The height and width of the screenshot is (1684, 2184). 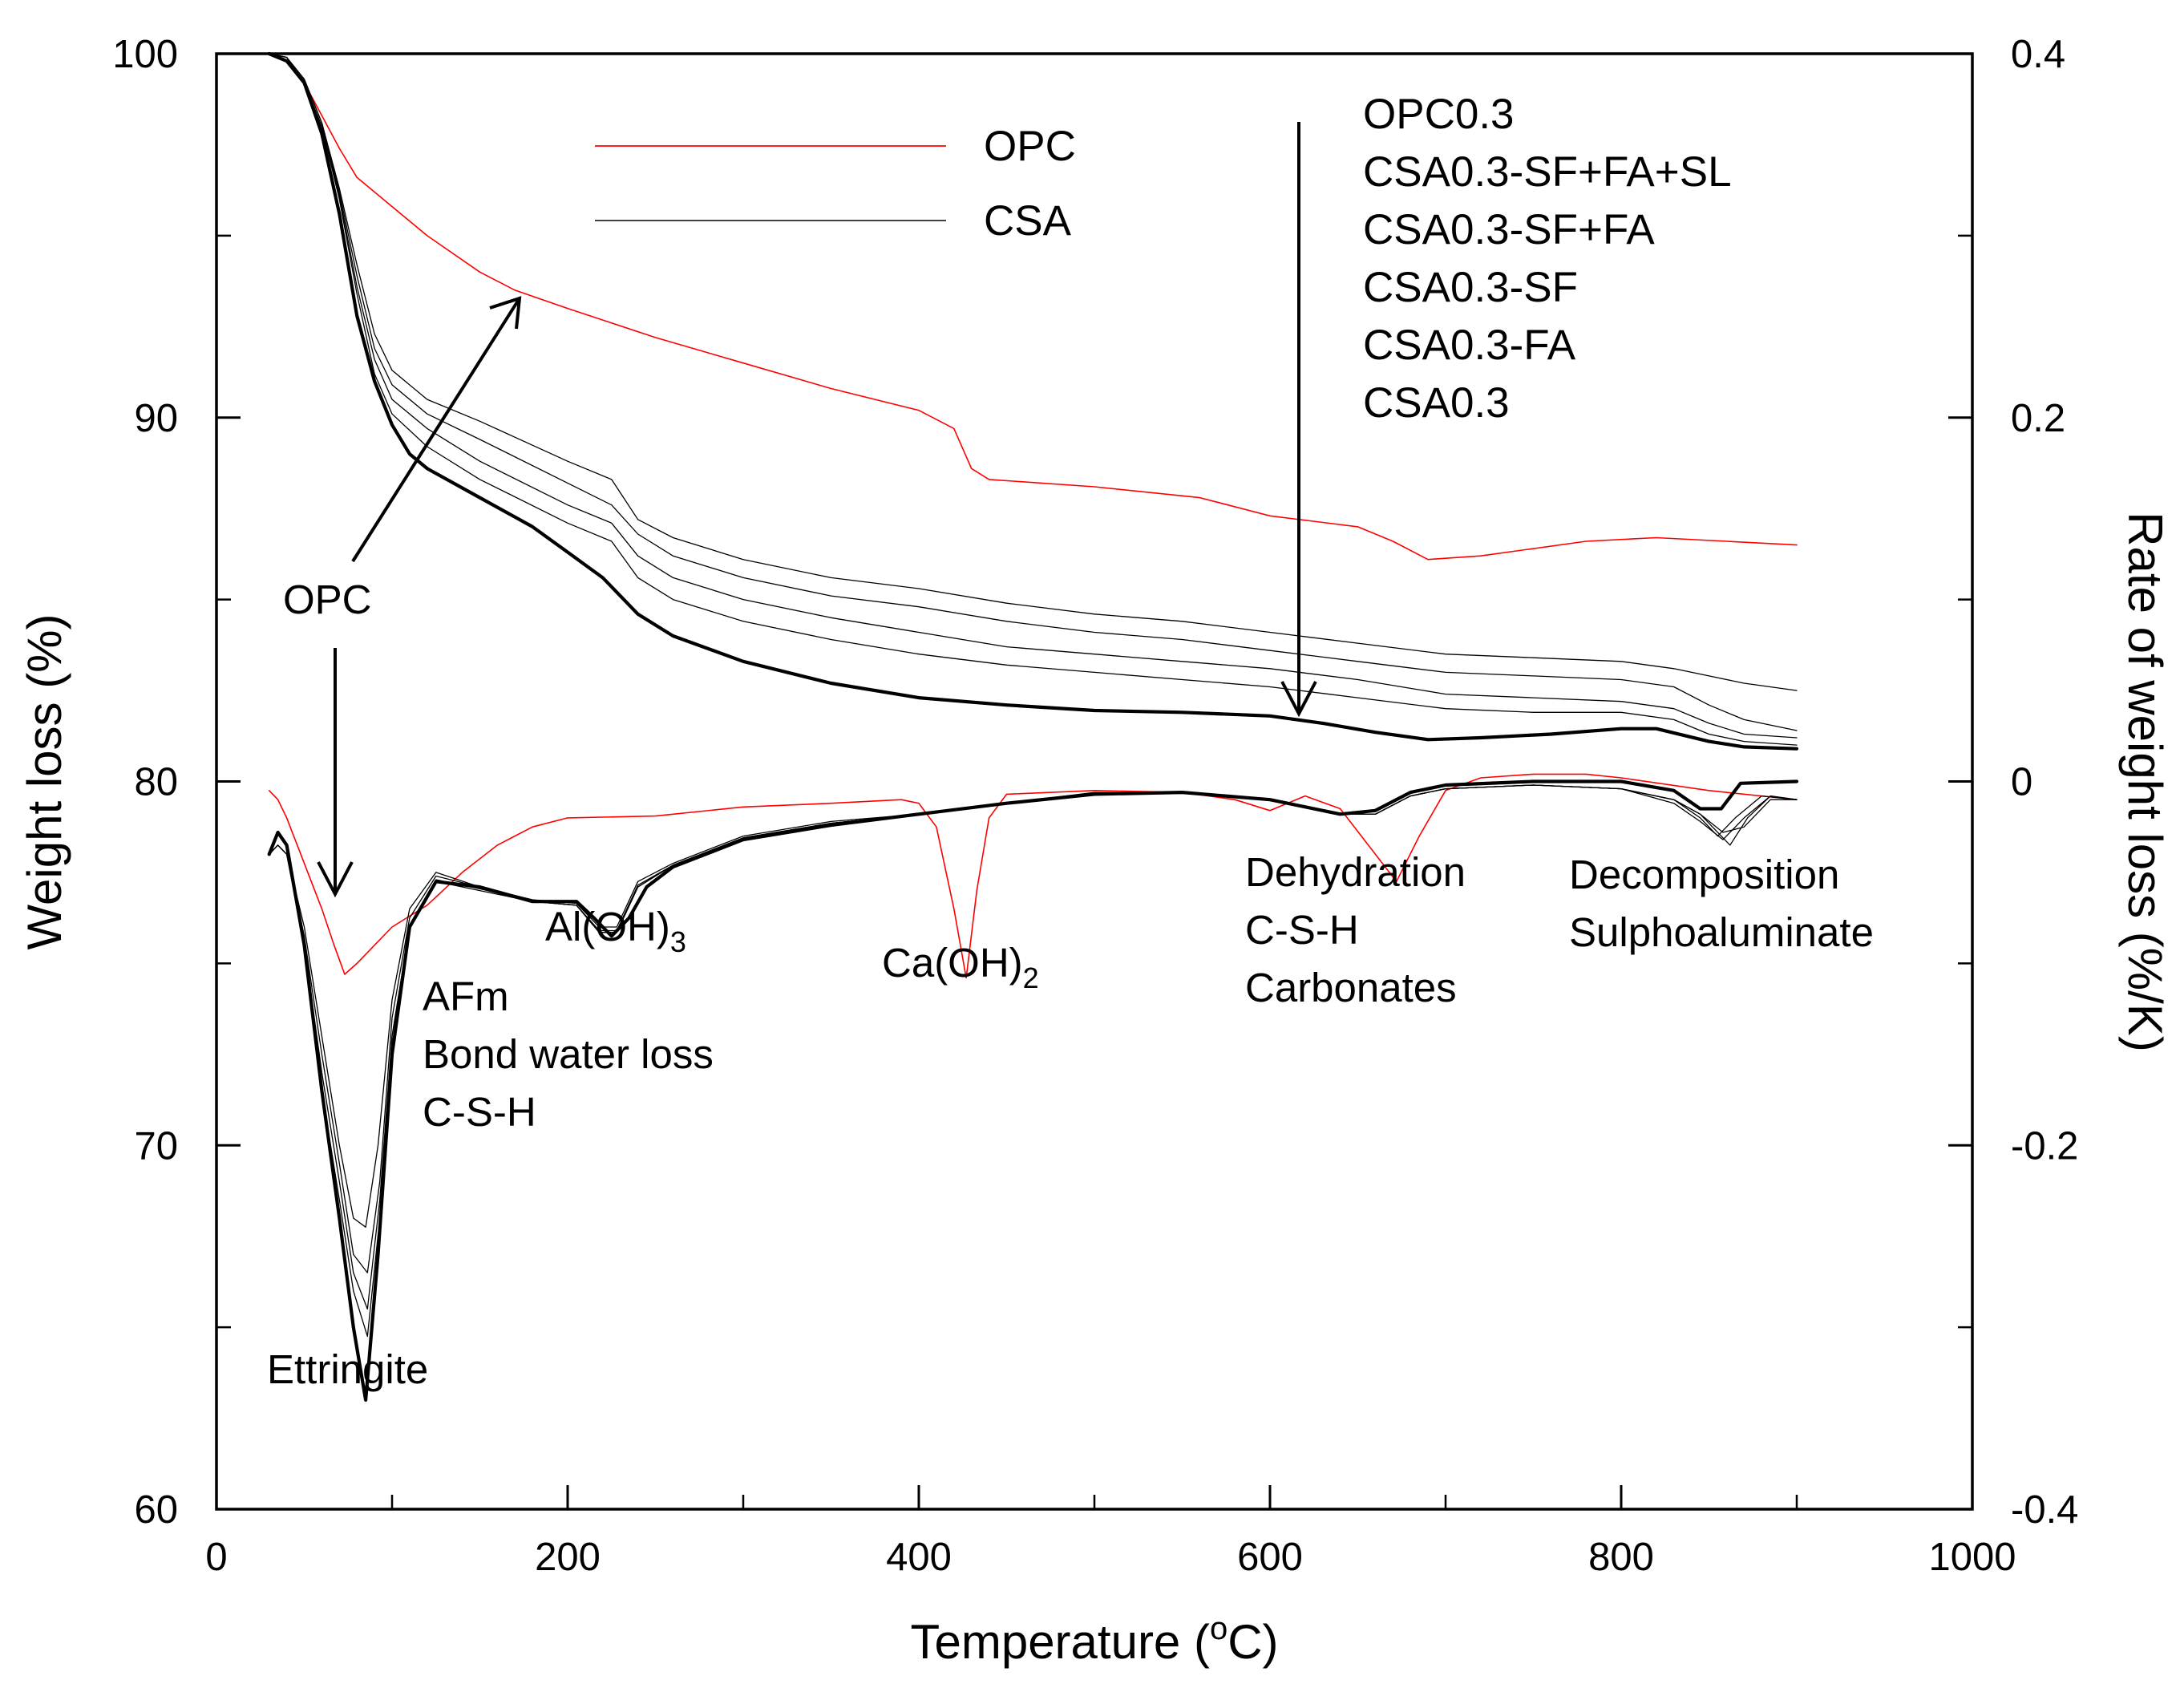 I want to click on y-left-tick-label: 80, so click(x=156, y=782).